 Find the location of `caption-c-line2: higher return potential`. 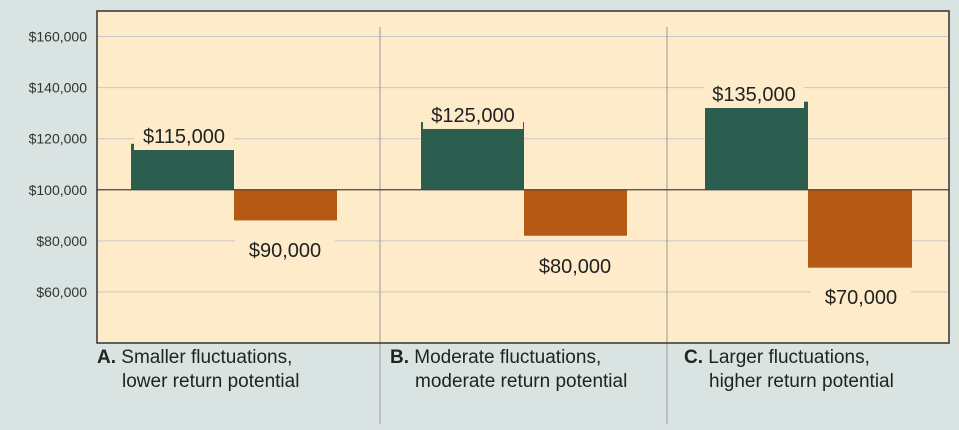

caption-c-line2: higher return potential is located at coordinates (801, 381).